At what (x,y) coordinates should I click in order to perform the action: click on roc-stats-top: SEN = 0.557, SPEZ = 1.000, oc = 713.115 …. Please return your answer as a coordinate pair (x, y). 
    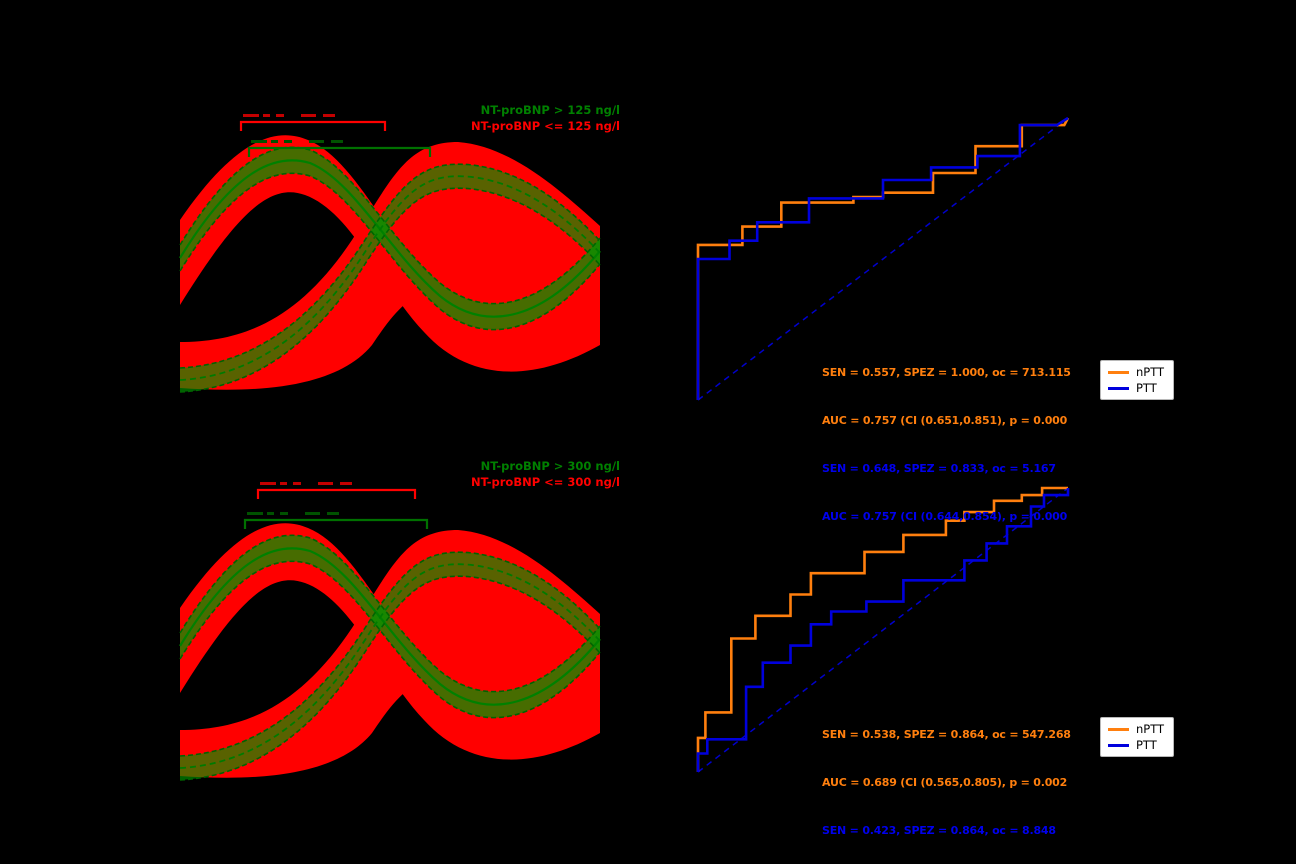
    Looking at the image, I should click on (946, 445).